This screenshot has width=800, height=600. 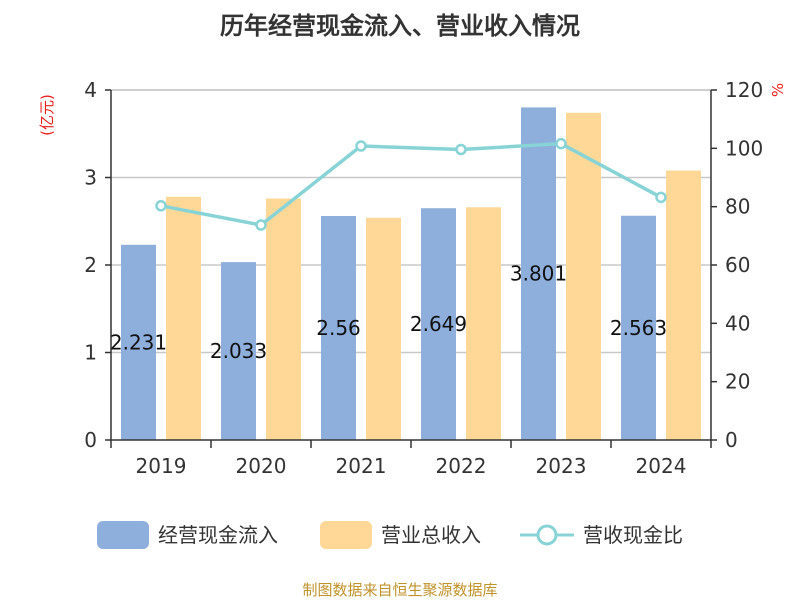 I want to click on left-tick-label: 3, so click(x=90, y=178).